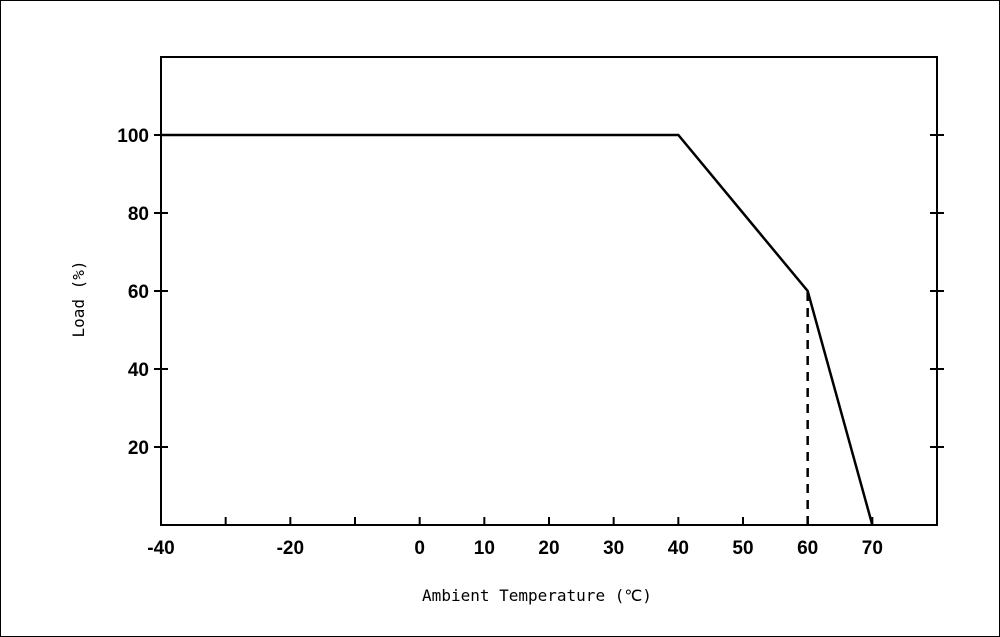 This screenshot has height=637, width=1000. What do you see at coordinates (78, 298) in the screenshot?
I see `y-axis-title: Load (%)` at bounding box center [78, 298].